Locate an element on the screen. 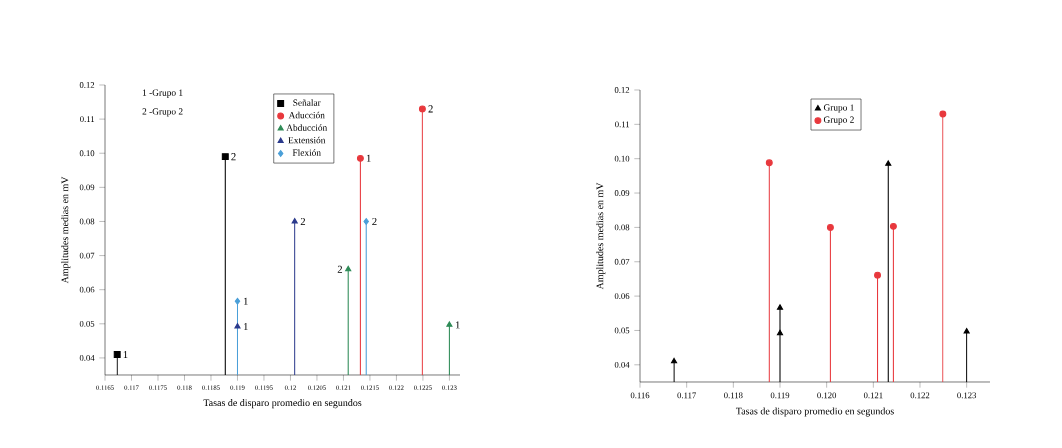 This screenshot has height=448, width=1062. x-tick-label: 0.117 is located at coordinates (687, 395).